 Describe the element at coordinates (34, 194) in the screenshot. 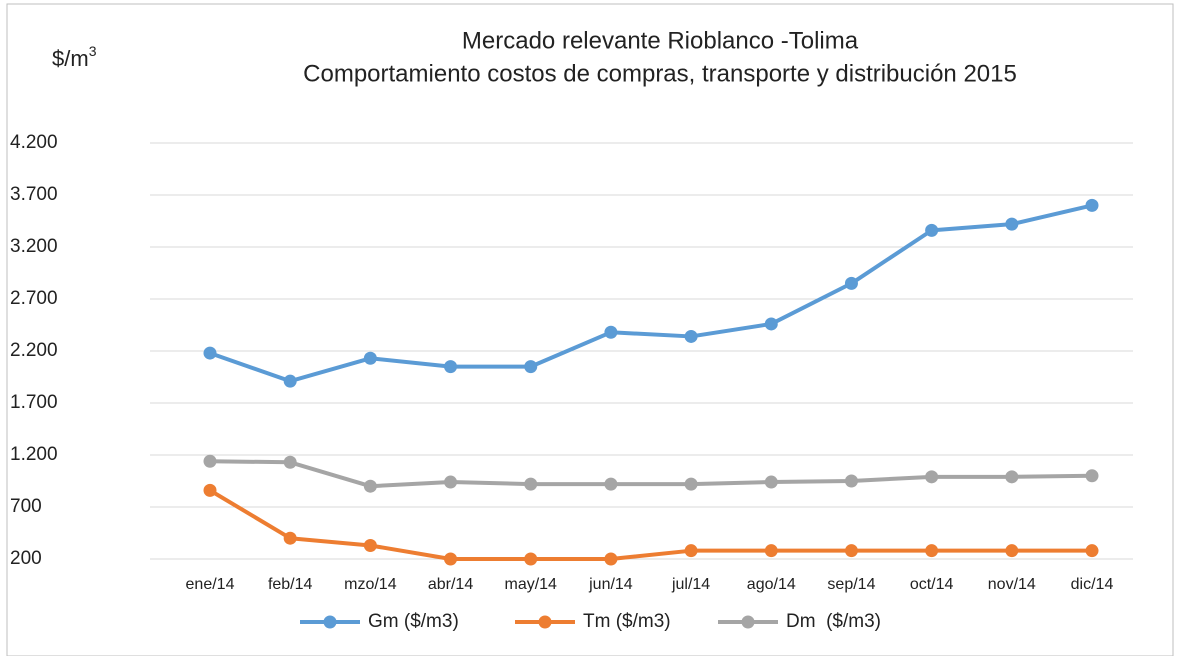

I see `y-tick-label: 3.700` at that location.